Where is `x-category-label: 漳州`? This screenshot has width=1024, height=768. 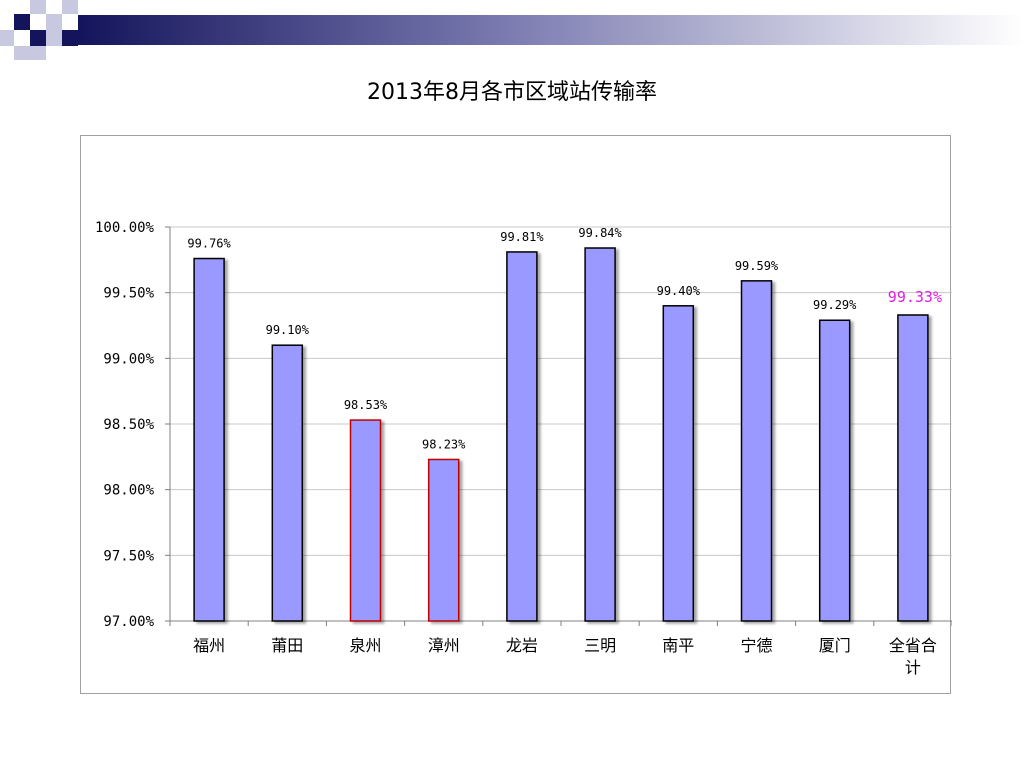
x-category-label: 漳州 is located at coordinates (444, 645).